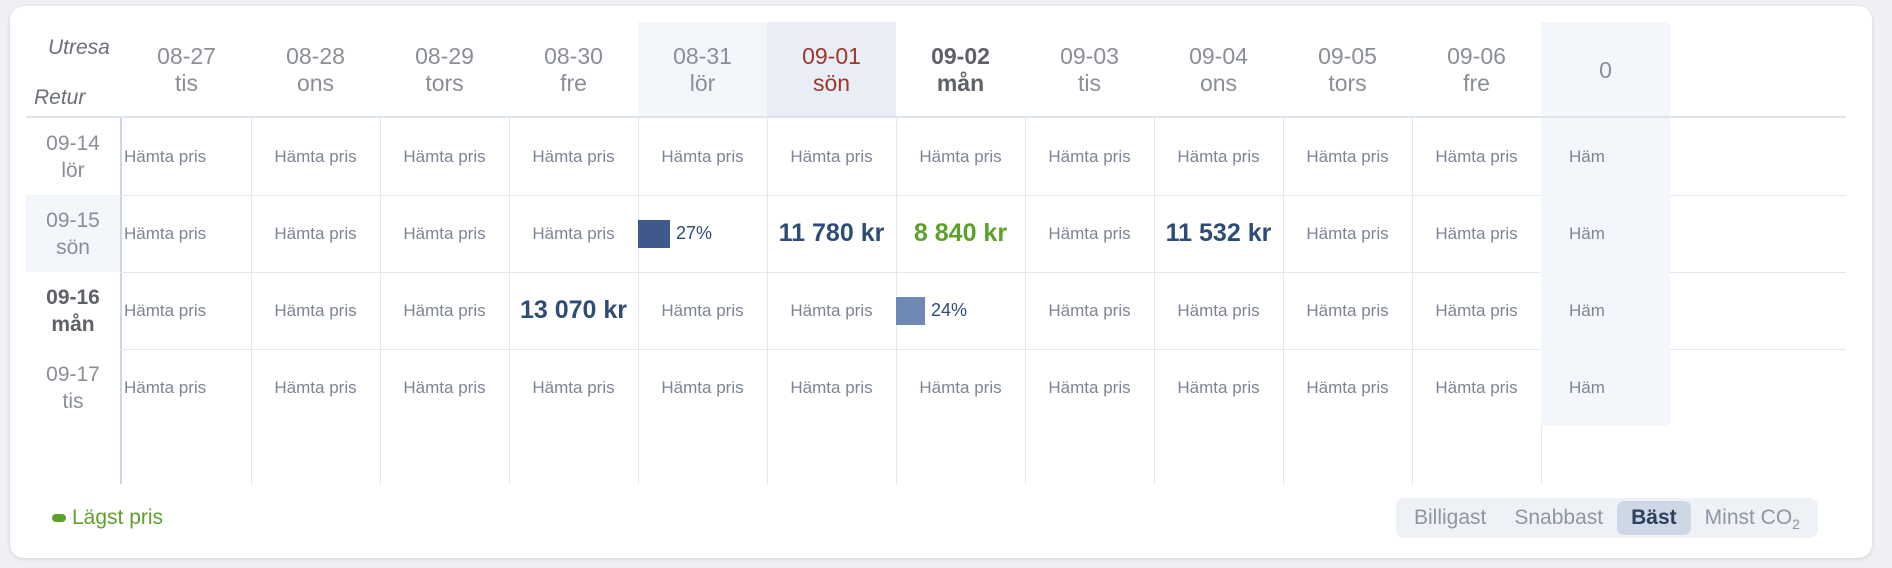 Image resolution: width=1892 pixels, height=568 pixels. Describe the element at coordinates (1089, 69) in the screenshot. I see `outbound-date-header: 09-03 tis` at that location.